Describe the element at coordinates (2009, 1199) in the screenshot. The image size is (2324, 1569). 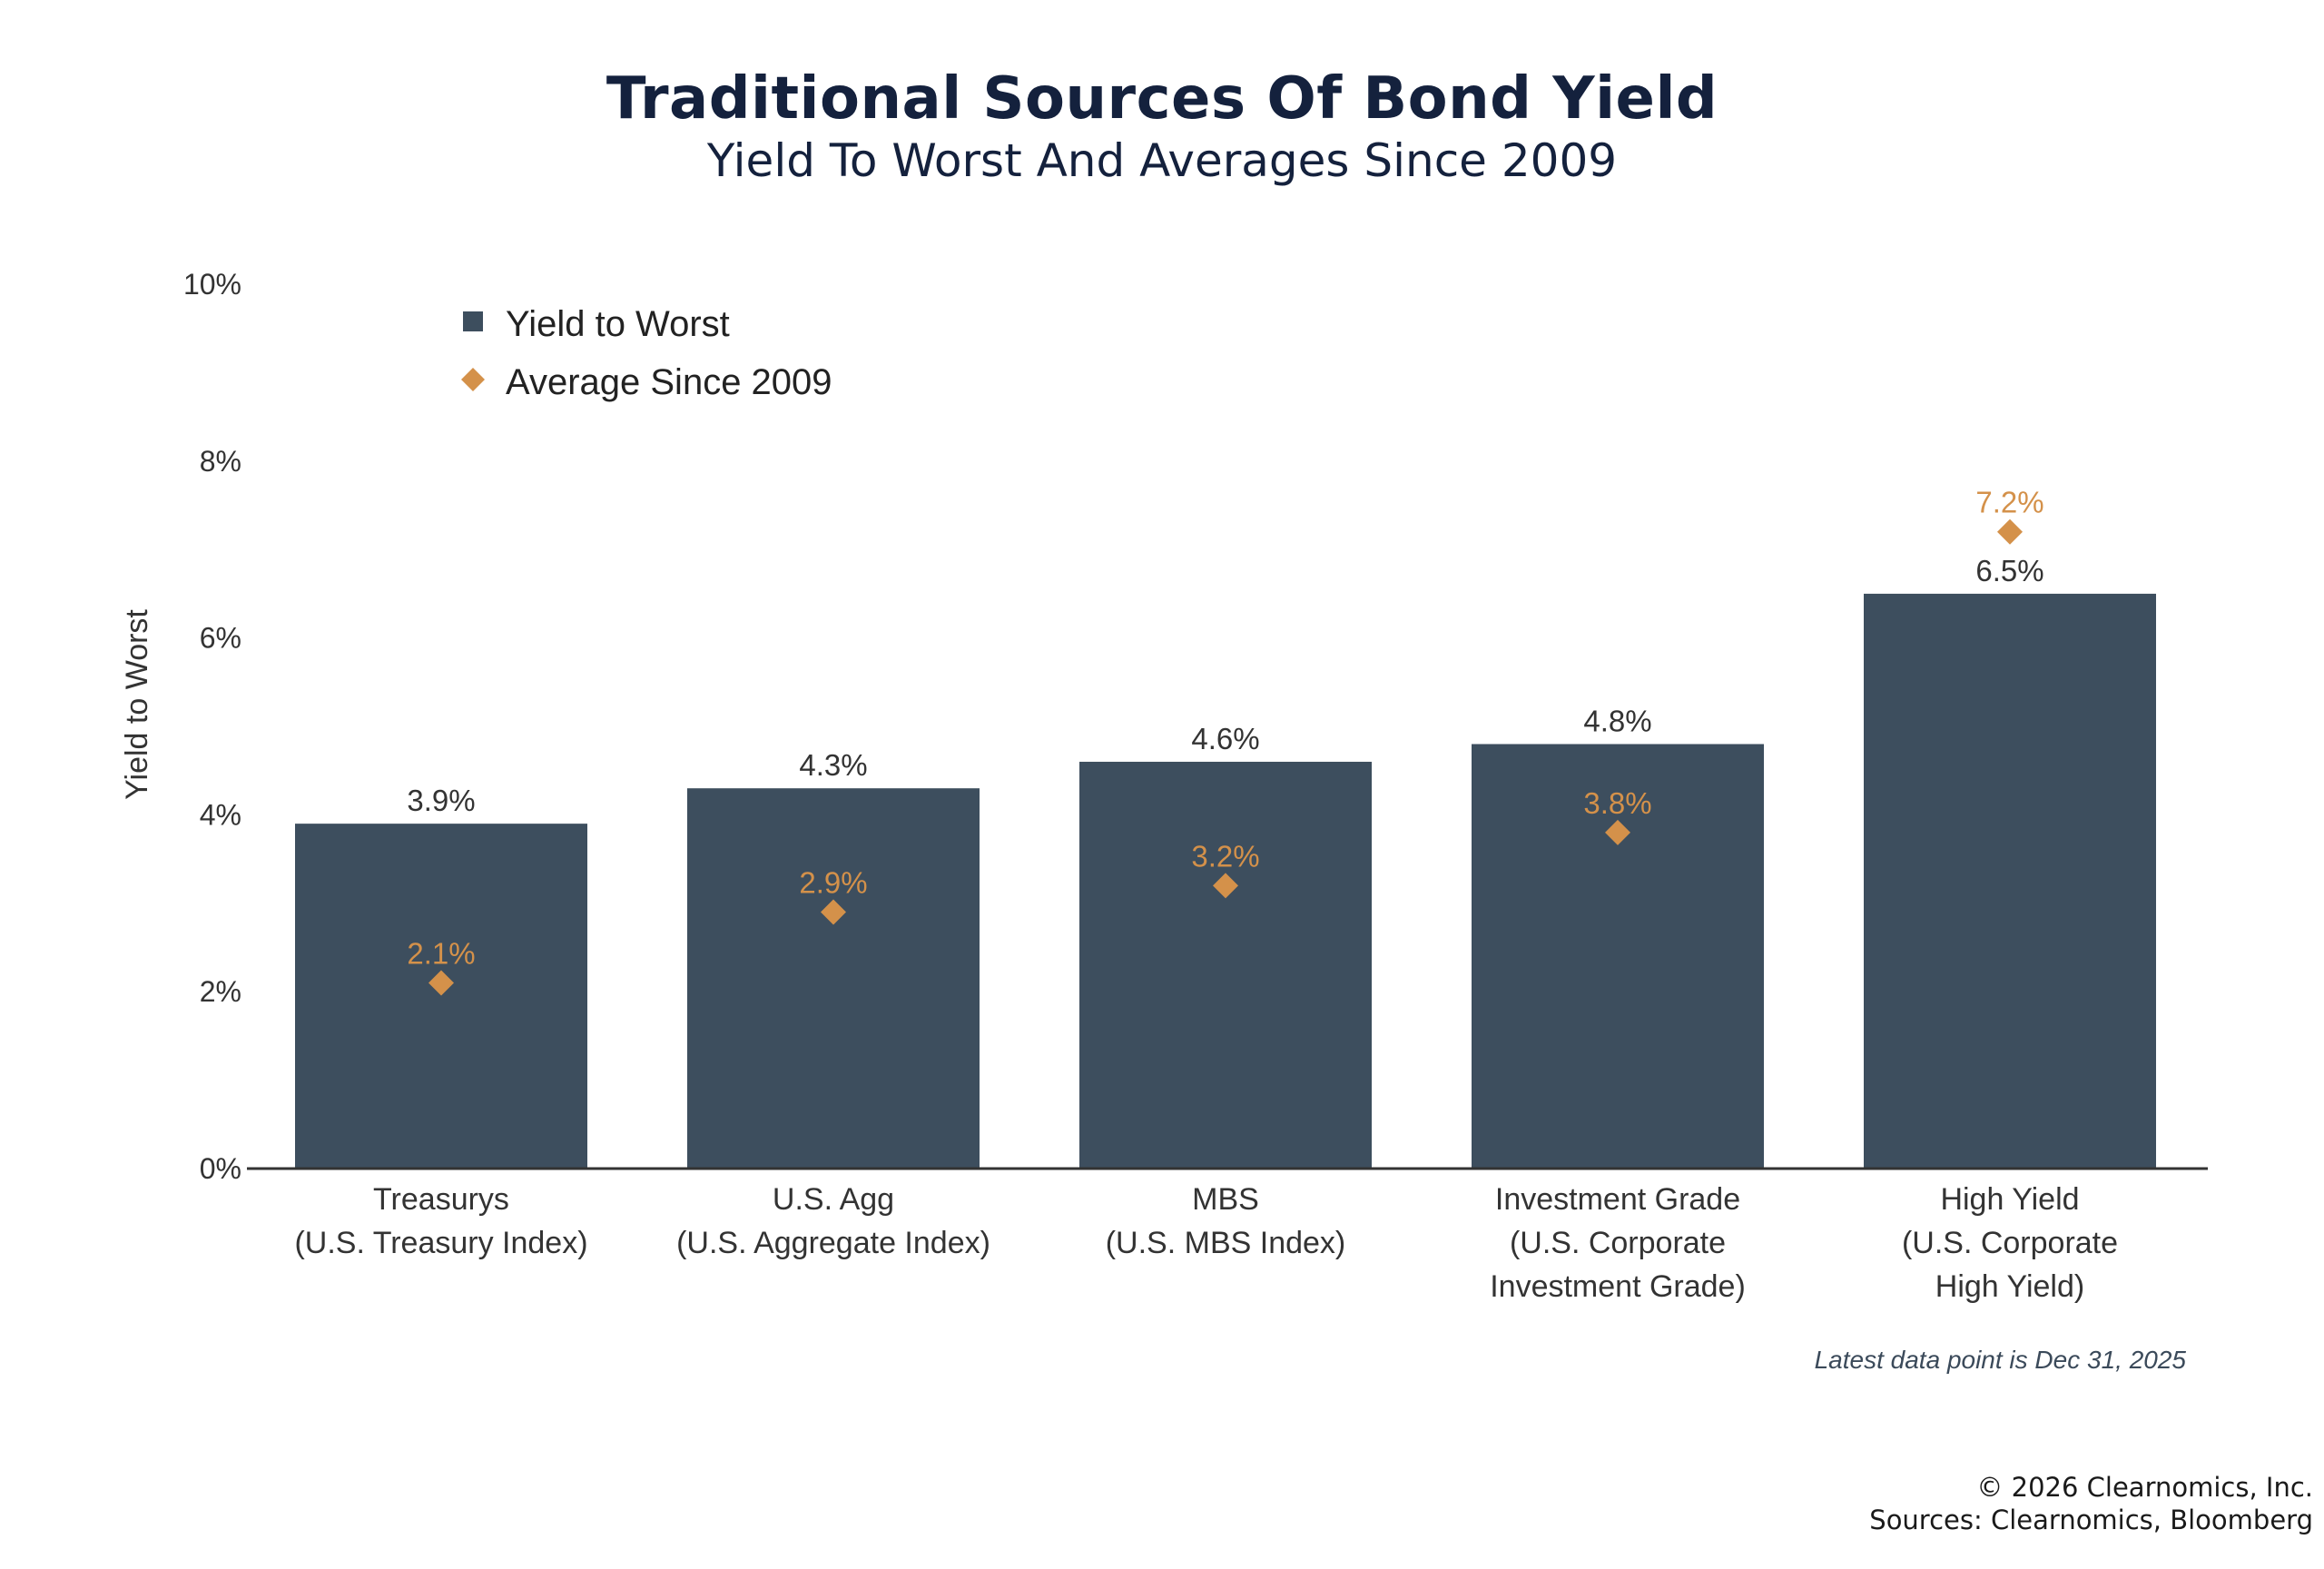
I see `x-category-label: High Yield` at that location.